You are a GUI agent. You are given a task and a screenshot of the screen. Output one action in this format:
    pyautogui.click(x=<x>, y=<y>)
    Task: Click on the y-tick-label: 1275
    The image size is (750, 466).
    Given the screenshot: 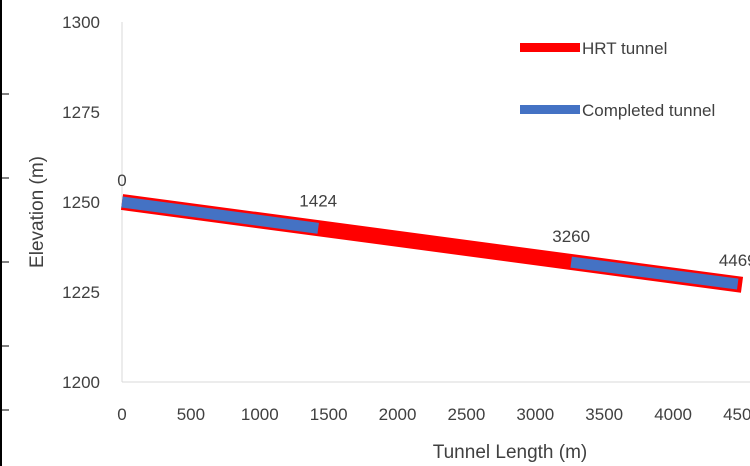 What is the action you would take?
    pyautogui.click(x=81, y=112)
    